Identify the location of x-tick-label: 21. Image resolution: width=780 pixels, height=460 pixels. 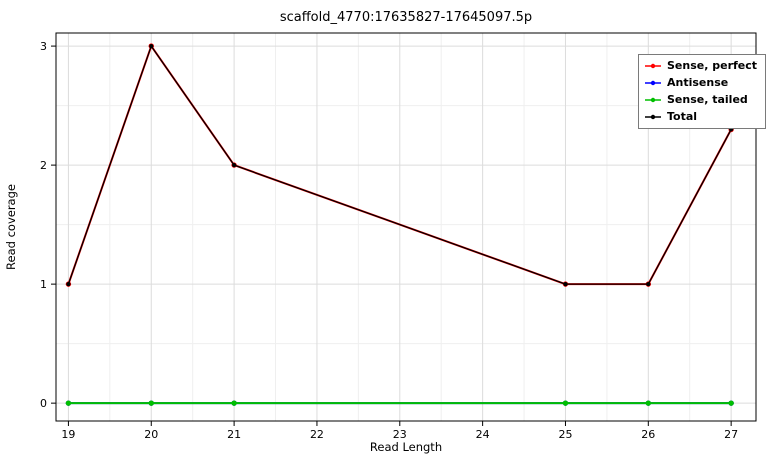
(234, 434).